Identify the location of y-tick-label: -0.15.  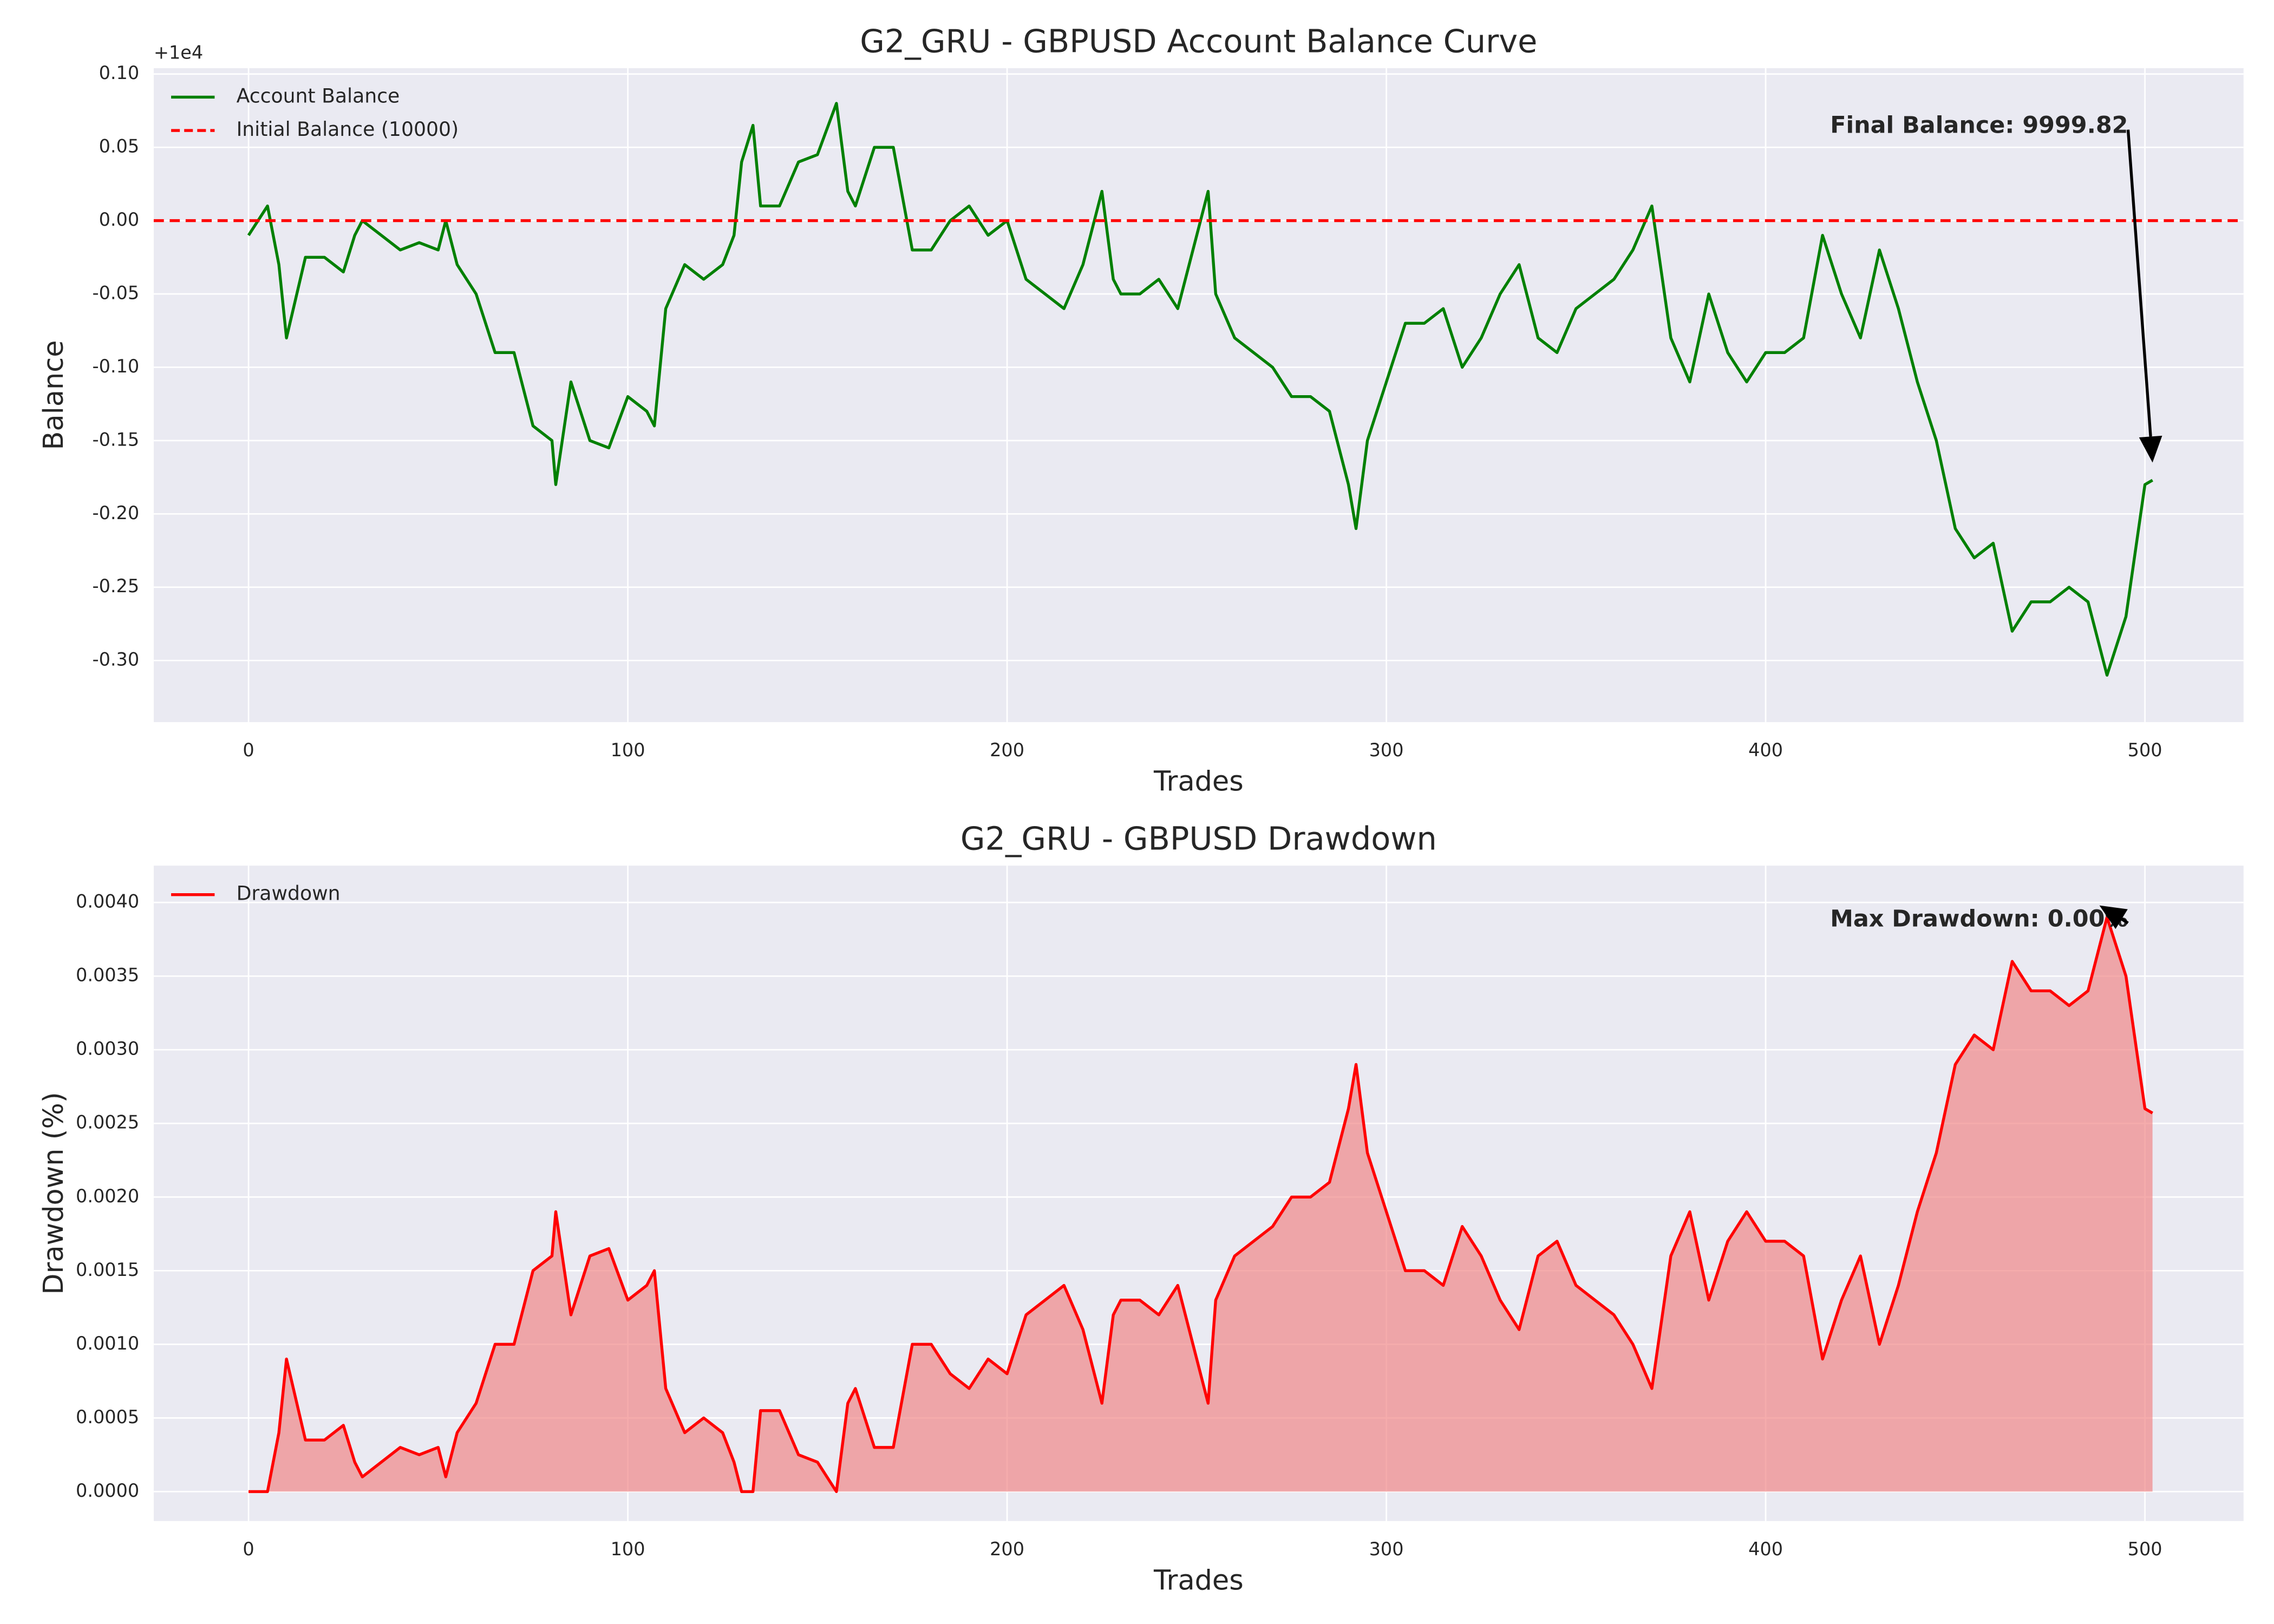
(117, 439).